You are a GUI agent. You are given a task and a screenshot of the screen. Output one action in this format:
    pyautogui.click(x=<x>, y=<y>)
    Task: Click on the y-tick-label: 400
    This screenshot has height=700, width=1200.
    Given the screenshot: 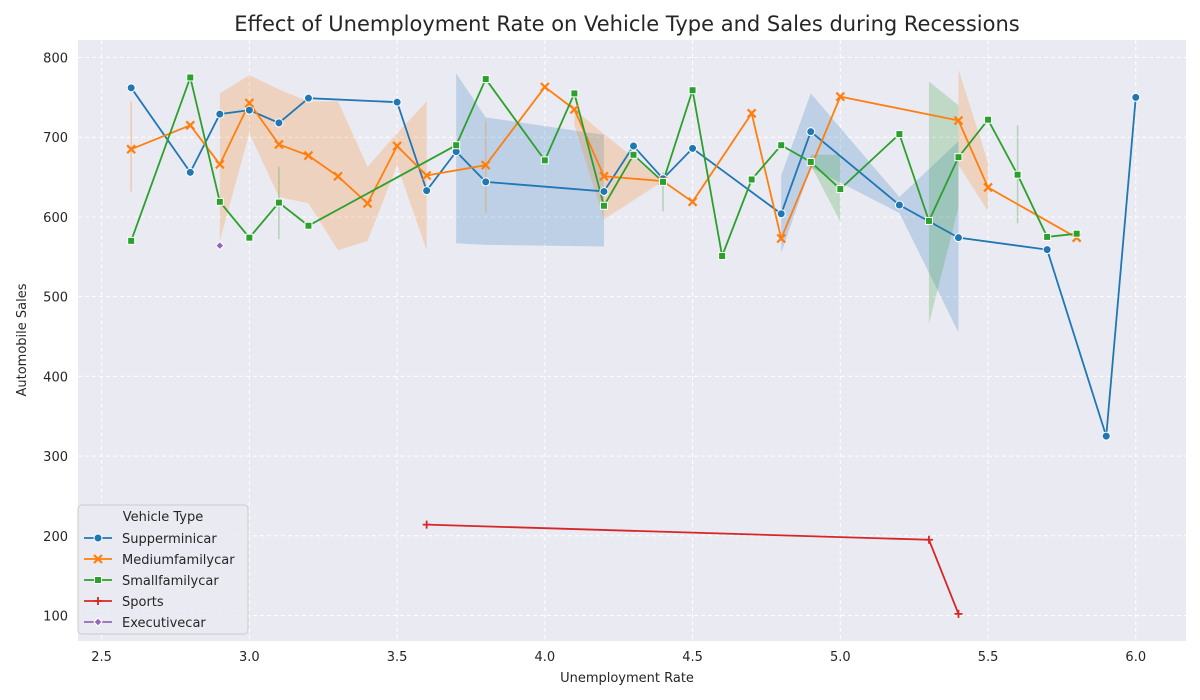 What is the action you would take?
    pyautogui.click(x=55, y=377)
    